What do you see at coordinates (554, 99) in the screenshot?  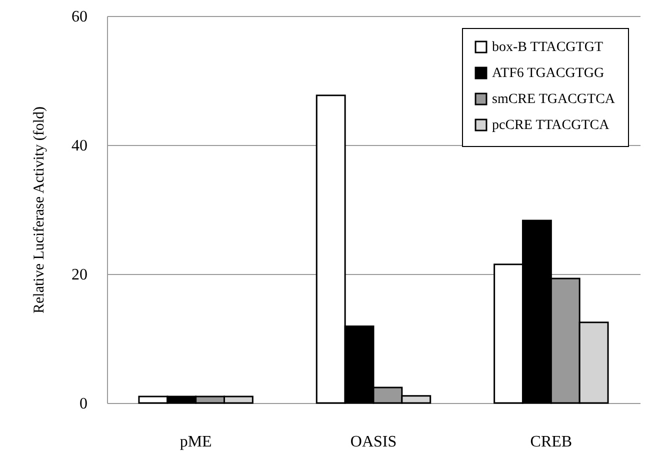 I see `legend-label: smCRE TGACGTCA` at bounding box center [554, 99].